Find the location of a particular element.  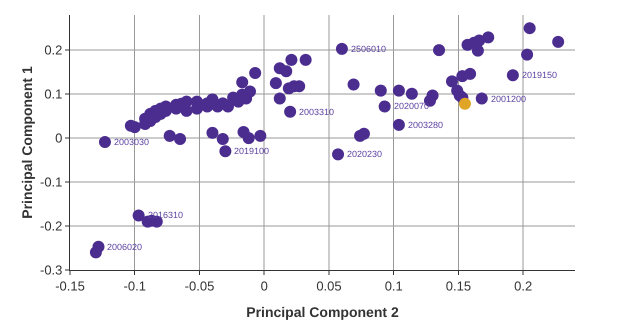

x-tick-label: -0.15 is located at coordinates (70, 286).